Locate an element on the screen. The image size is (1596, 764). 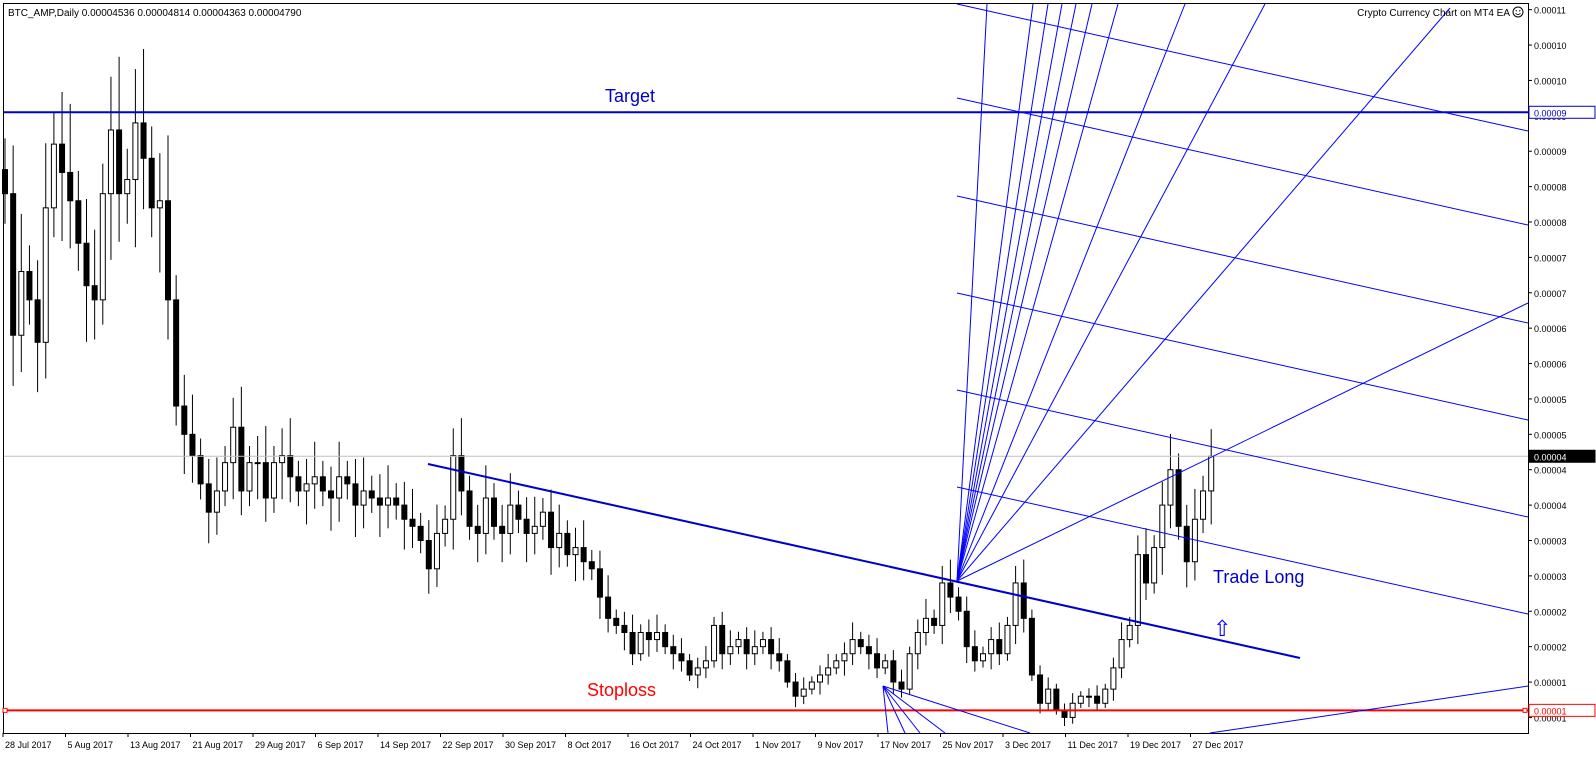
gann-grid-line is located at coordinates (1242, 453).